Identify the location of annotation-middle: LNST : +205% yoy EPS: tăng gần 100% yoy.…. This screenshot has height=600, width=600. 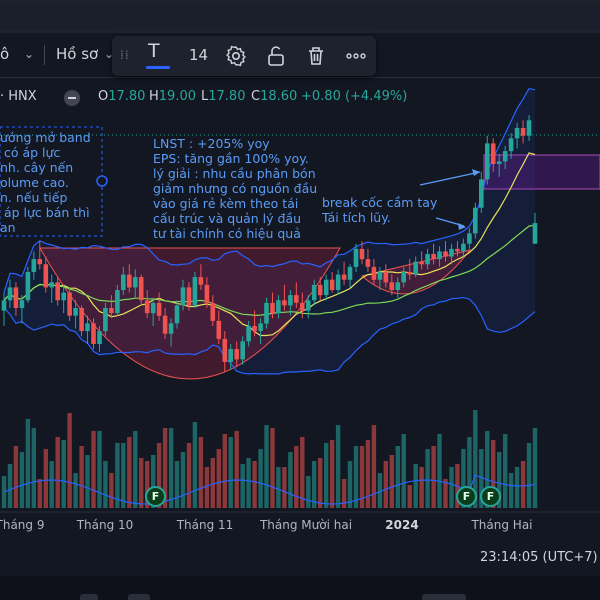
(235, 188).